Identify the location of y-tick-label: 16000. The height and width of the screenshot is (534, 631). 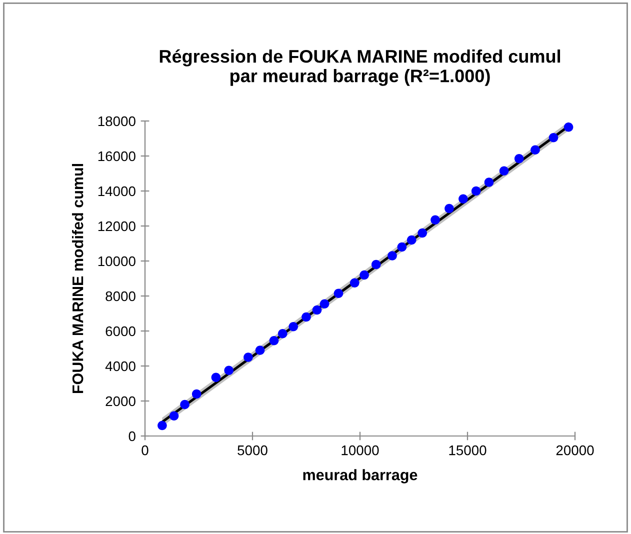
(117, 156).